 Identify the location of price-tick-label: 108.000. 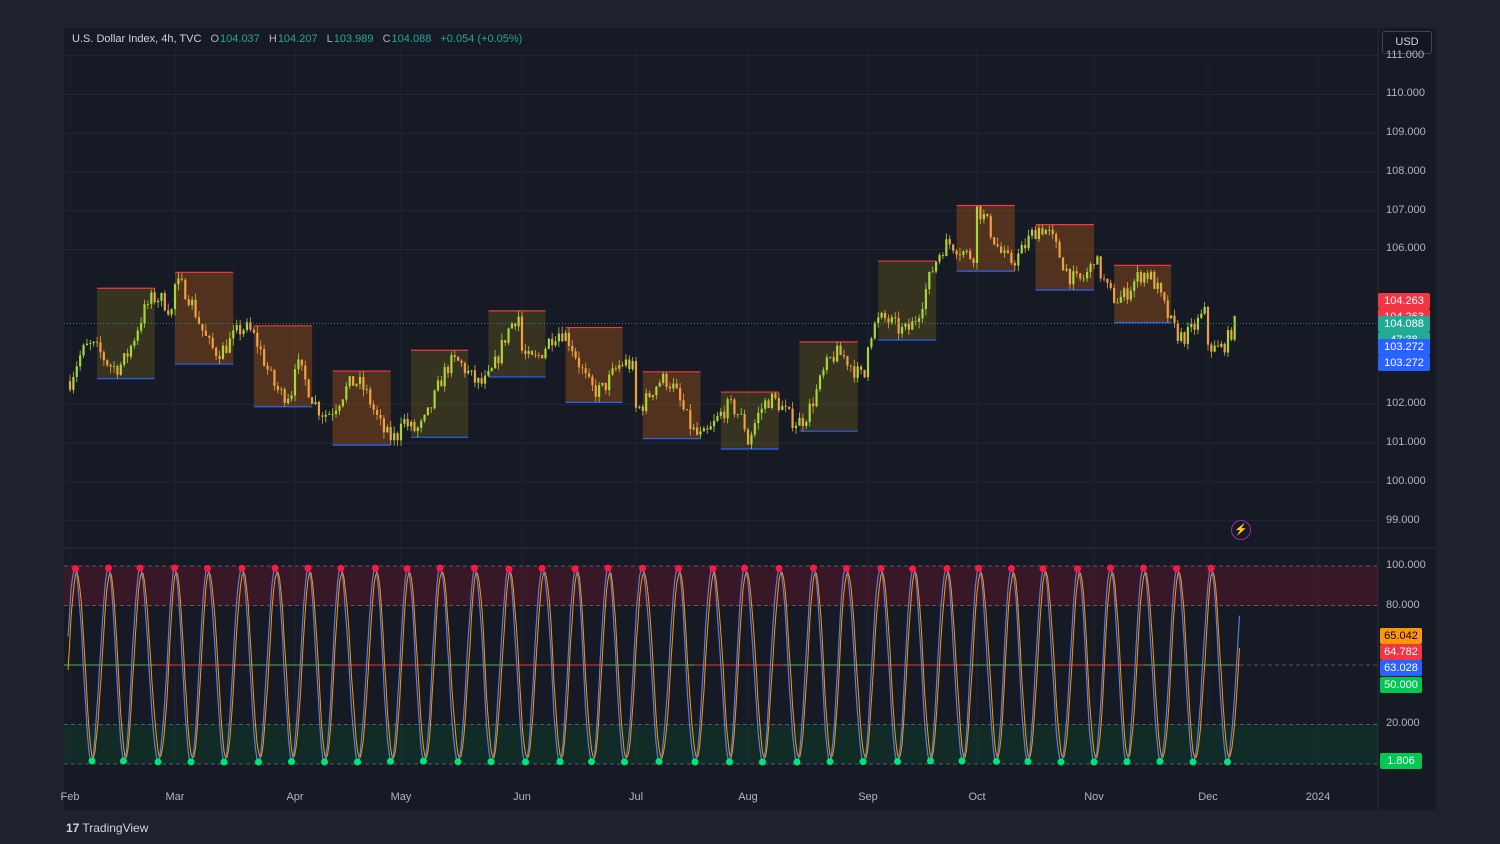
(1406, 170).